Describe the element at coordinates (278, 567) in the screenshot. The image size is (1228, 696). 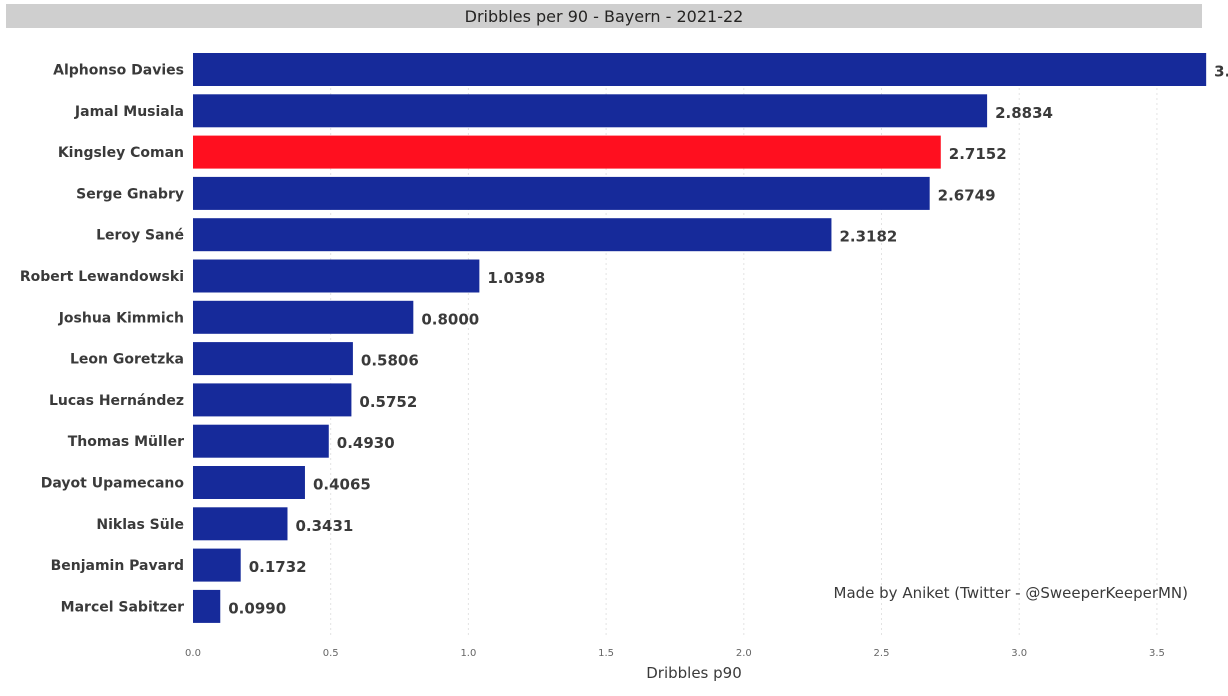
I see `data-label: 0.1732` at that location.